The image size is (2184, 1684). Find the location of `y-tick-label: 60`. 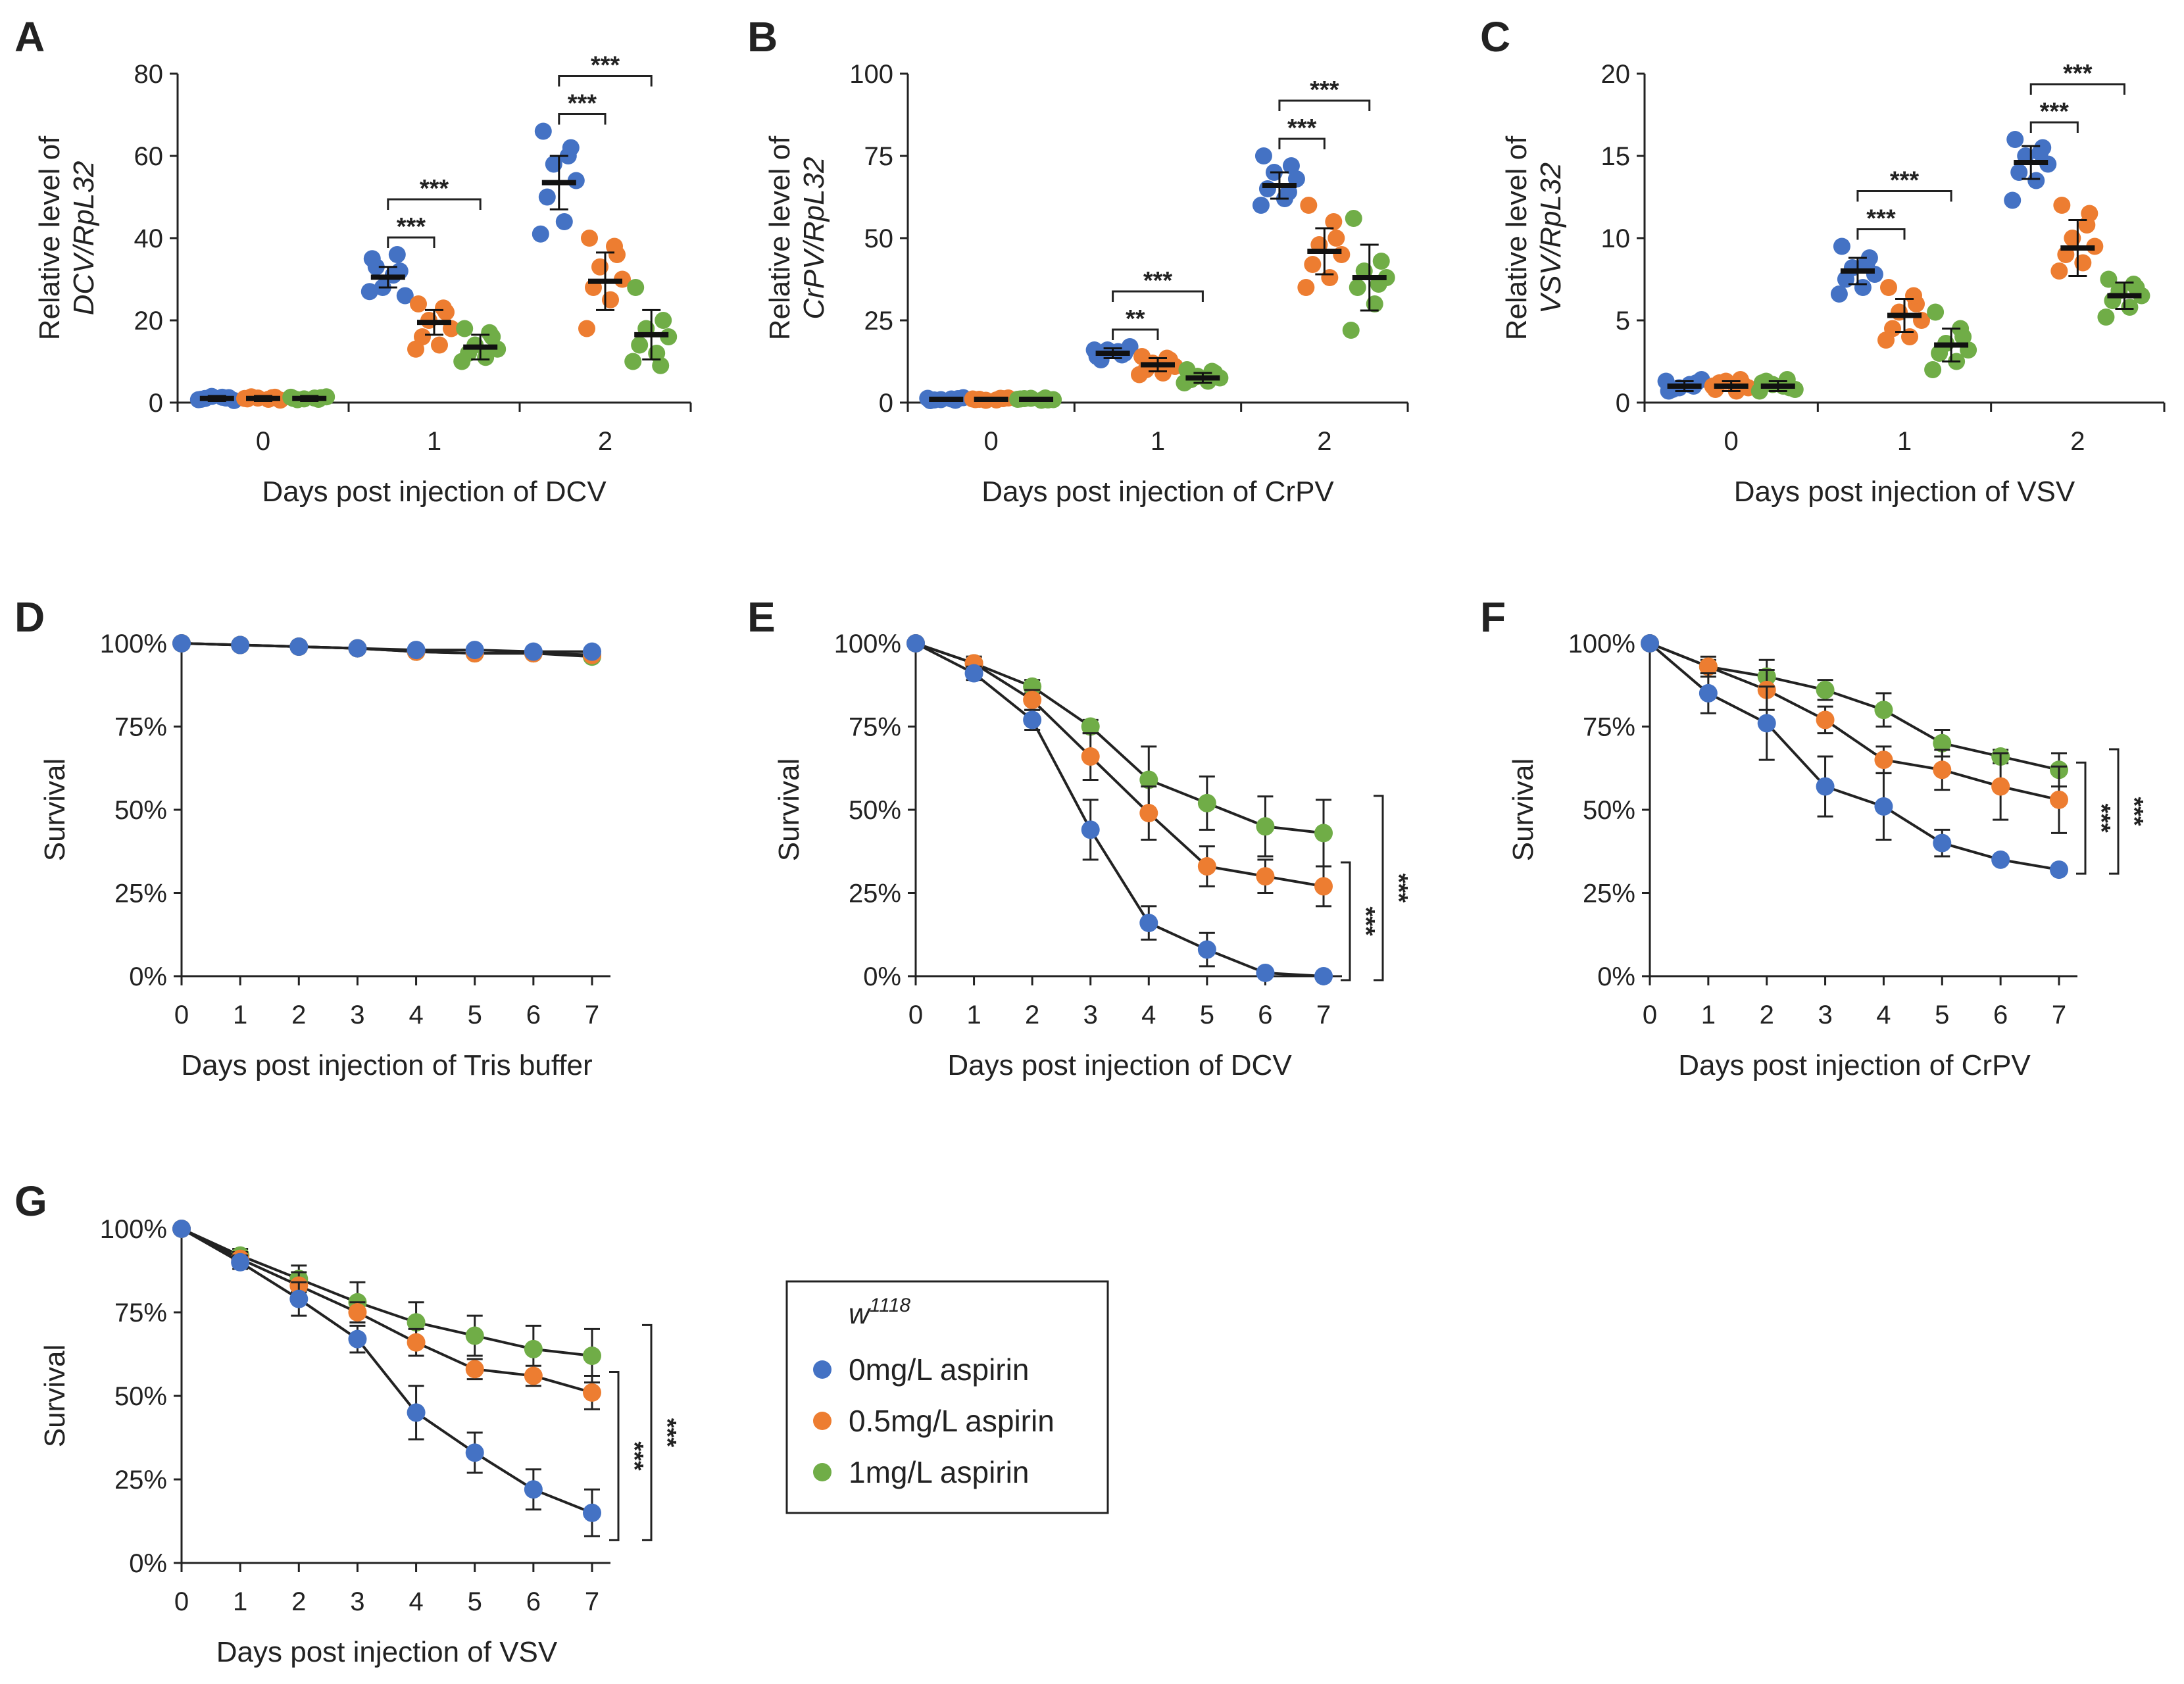

y-tick-label: 60 is located at coordinates (149, 156).